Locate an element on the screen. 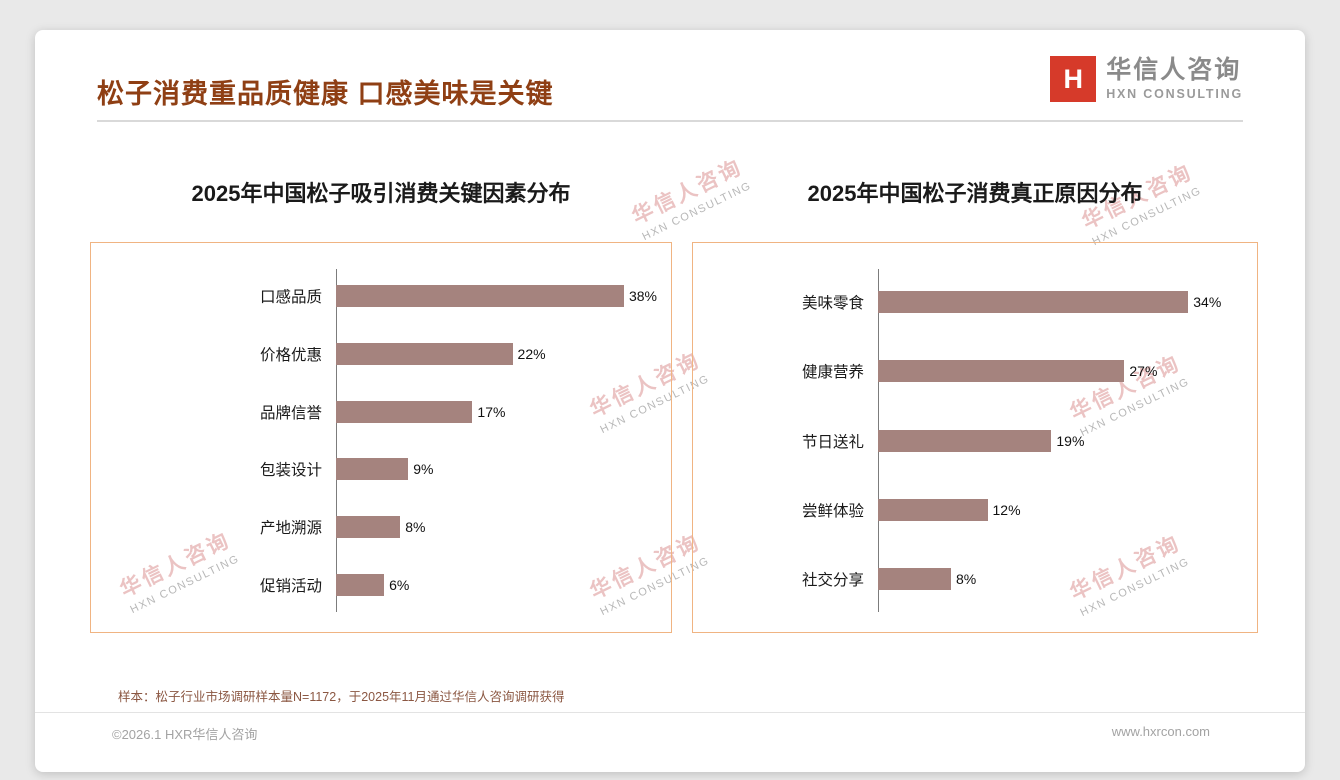  bar-area: 27% is located at coordinates (1060, 371).